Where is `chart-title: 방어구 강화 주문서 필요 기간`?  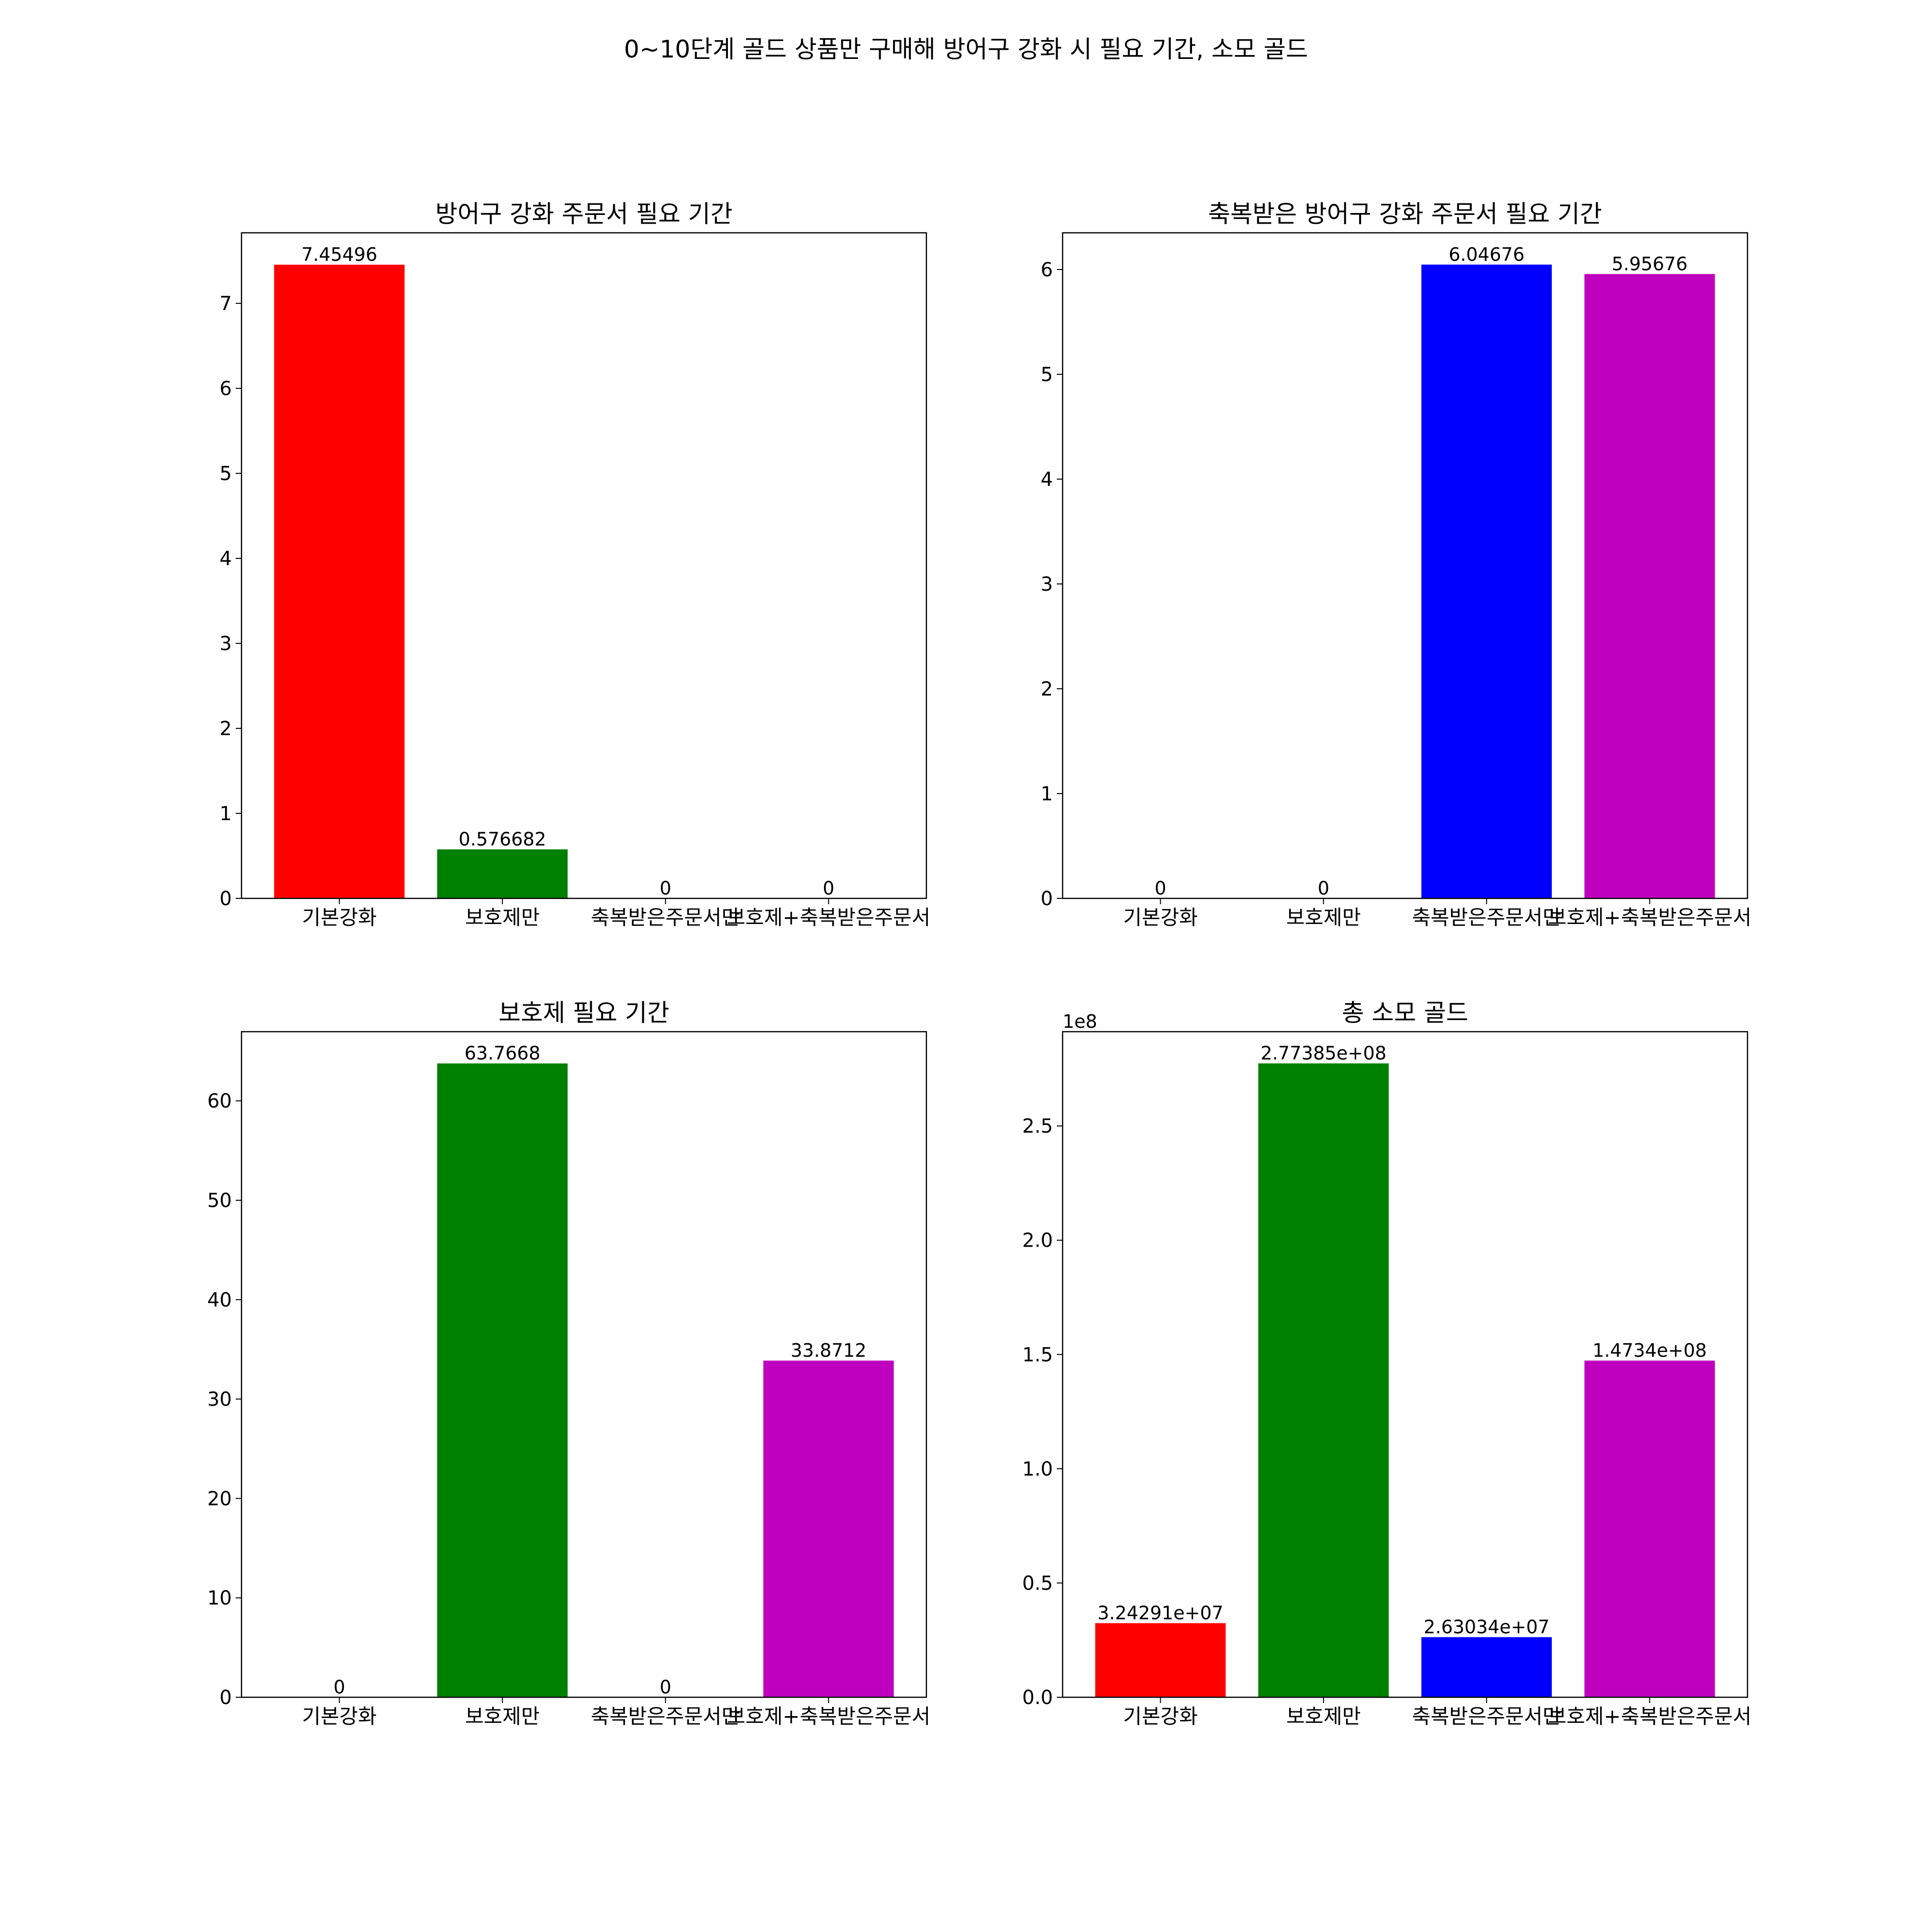
chart-title: 방어구 강화 주문서 필요 기간 is located at coordinates (584, 214).